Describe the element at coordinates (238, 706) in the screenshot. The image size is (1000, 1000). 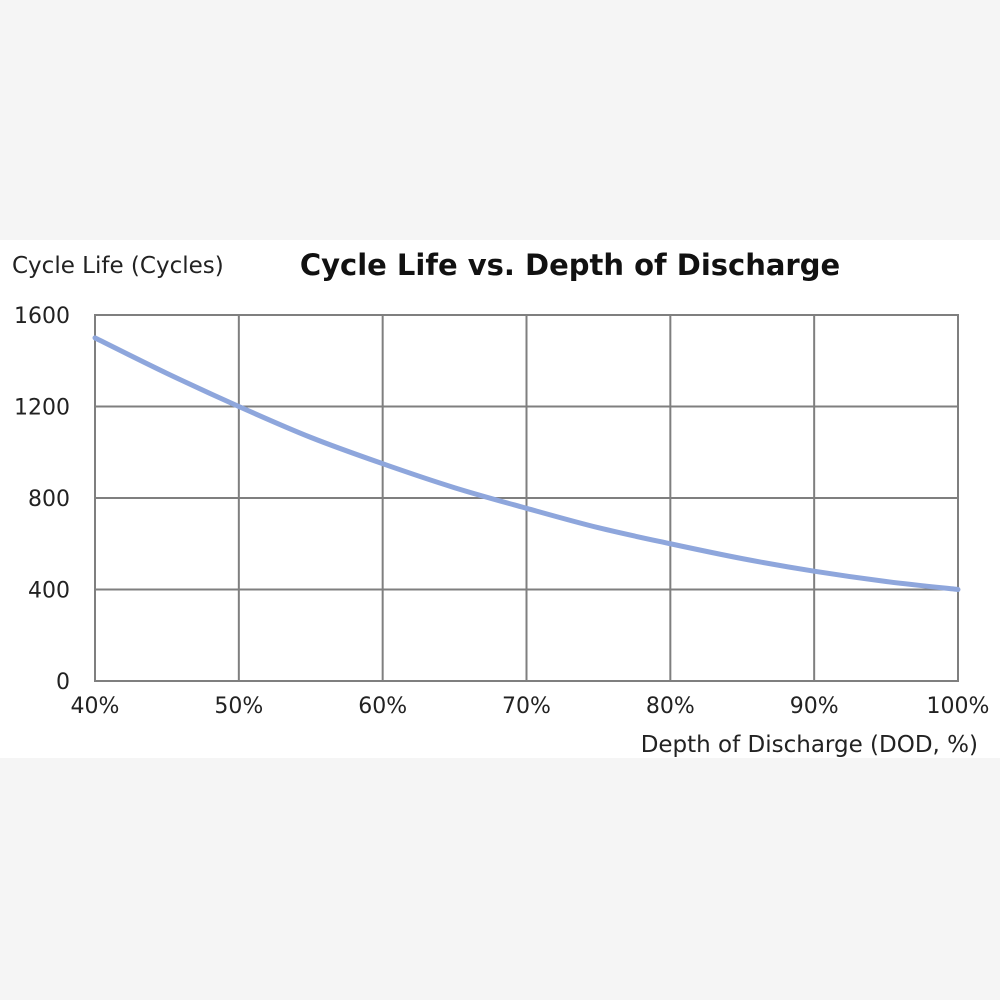
I see `x-tick-label: 50%` at that location.